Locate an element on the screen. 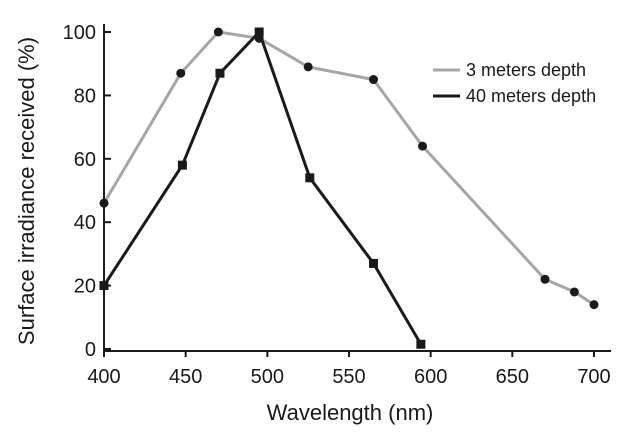  y-ticks: 0 20 40 60 80 100 is located at coordinates (87, 191).